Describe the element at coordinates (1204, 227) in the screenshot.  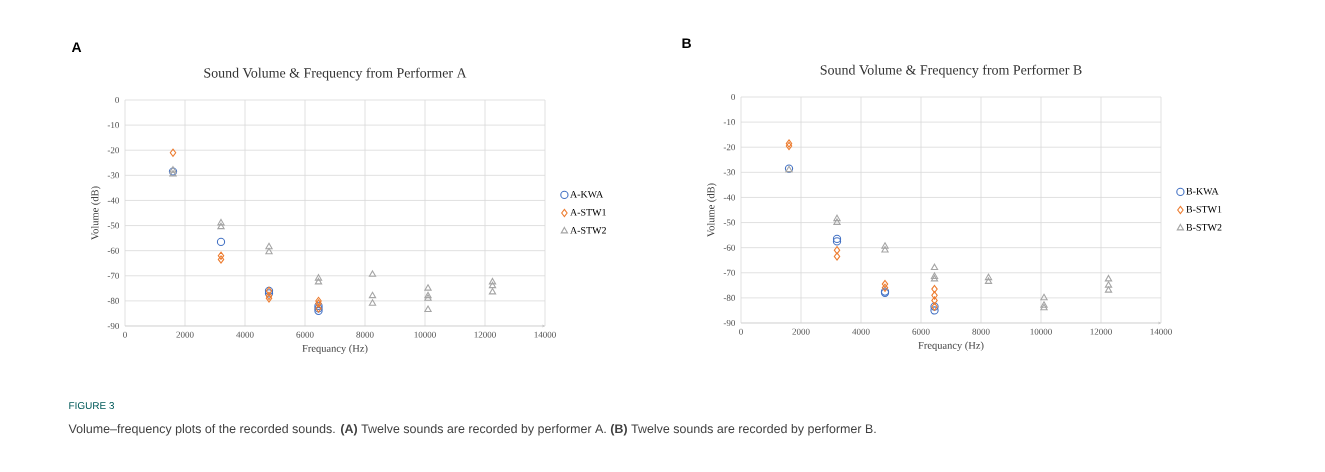
I see `legend-label: B-STW2` at that location.